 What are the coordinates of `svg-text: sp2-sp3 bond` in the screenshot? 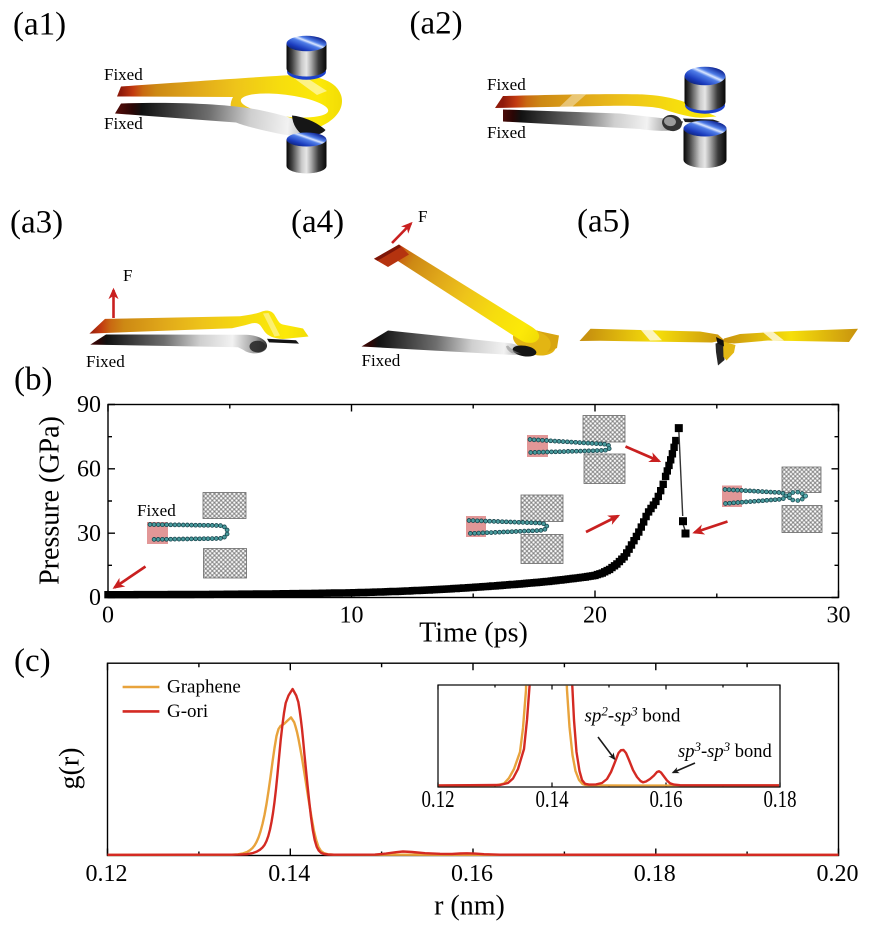 It's located at (633, 715).